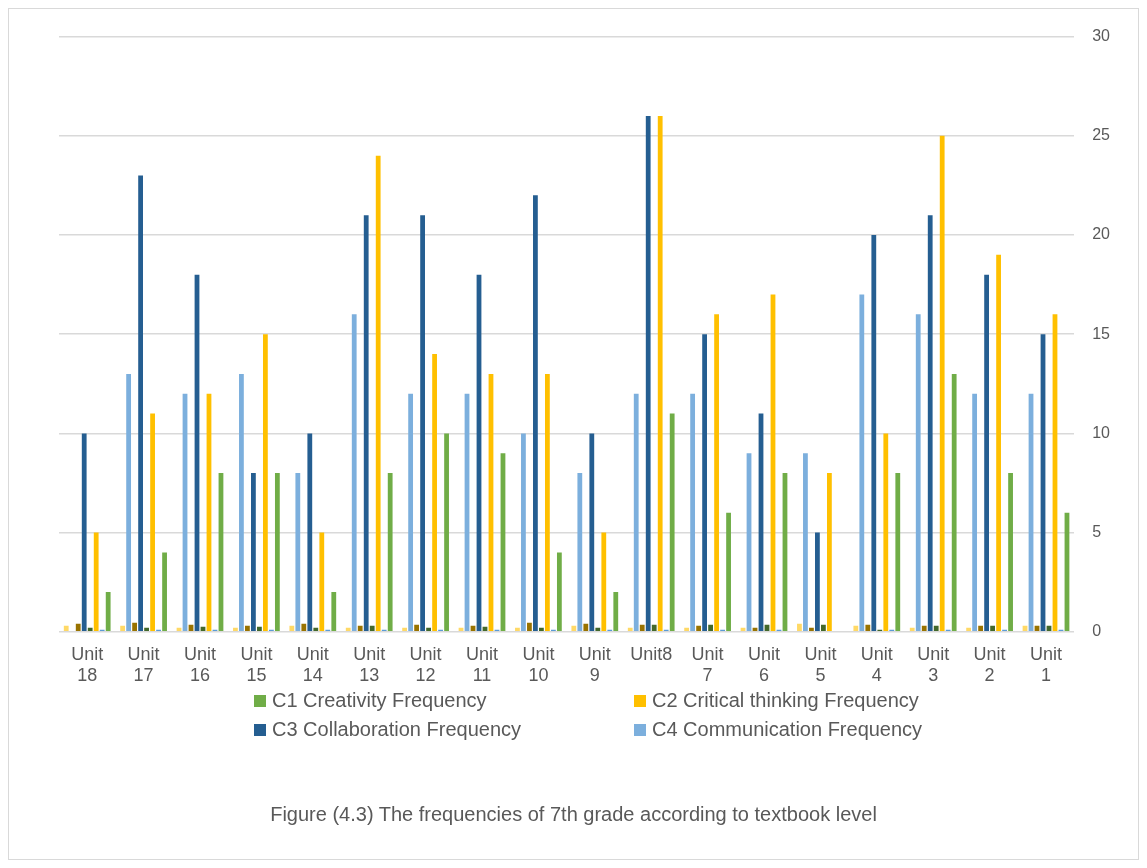 This screenshot has height=868, width=1147. Describe the element at coordinates (573, 814) in the screenshot. I see `text: Figure (4.3) The frequencies of 7th grade according to textbook level` at that location.